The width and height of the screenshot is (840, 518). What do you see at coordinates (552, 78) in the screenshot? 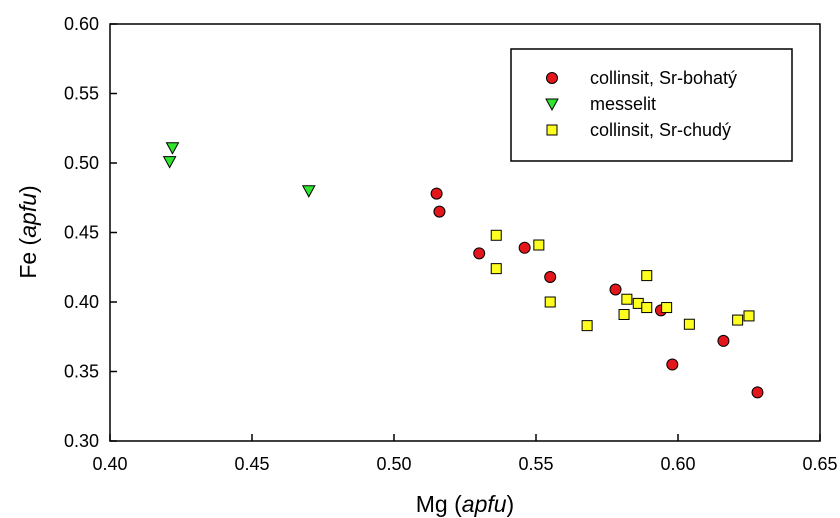
I see `legend-marker-collinsit-sr-bohaty` at bounding box center [552, 78].